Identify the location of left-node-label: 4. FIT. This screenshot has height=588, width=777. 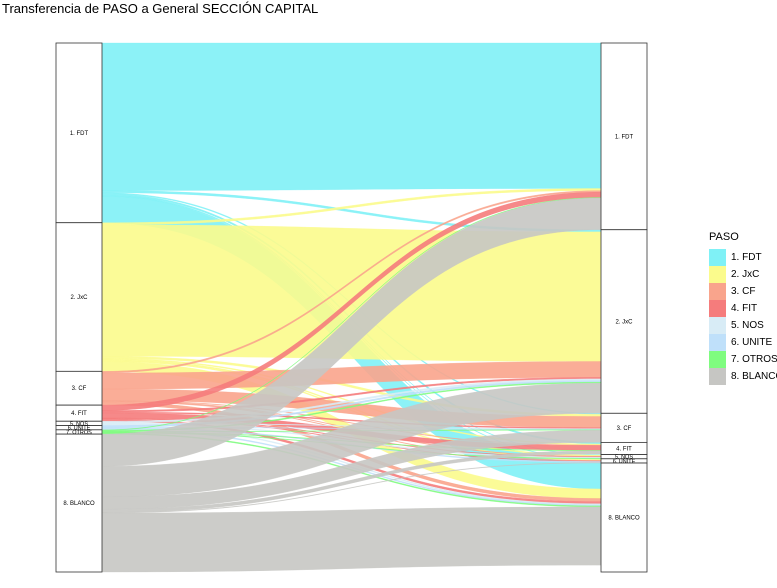
(79, 414).